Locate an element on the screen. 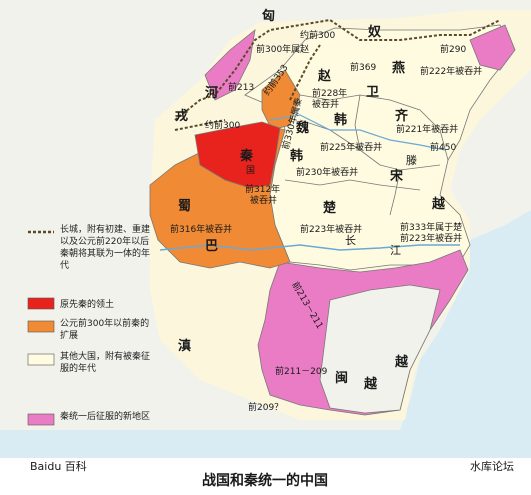 The image size is (531, 495). label-shu: 蜀 is located at coordinates (184, 206).